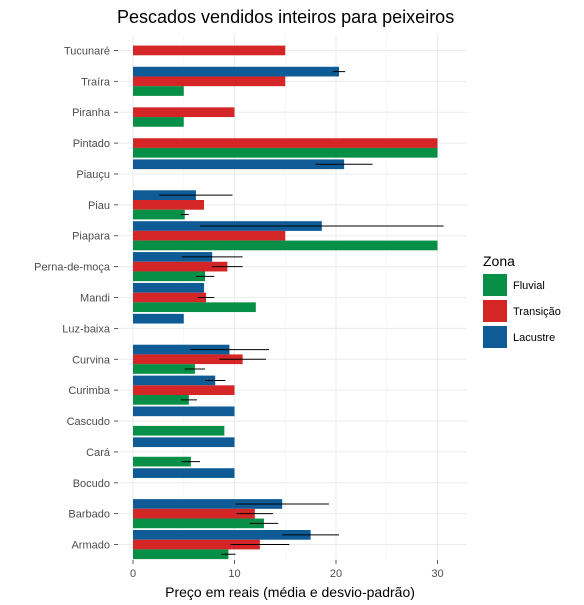 This screenshot has height=605, width=584. What do you see at coordinates (336, 574) in the screenshot?
I see `x-tick-label: 20` at bounding box center [336, 574].